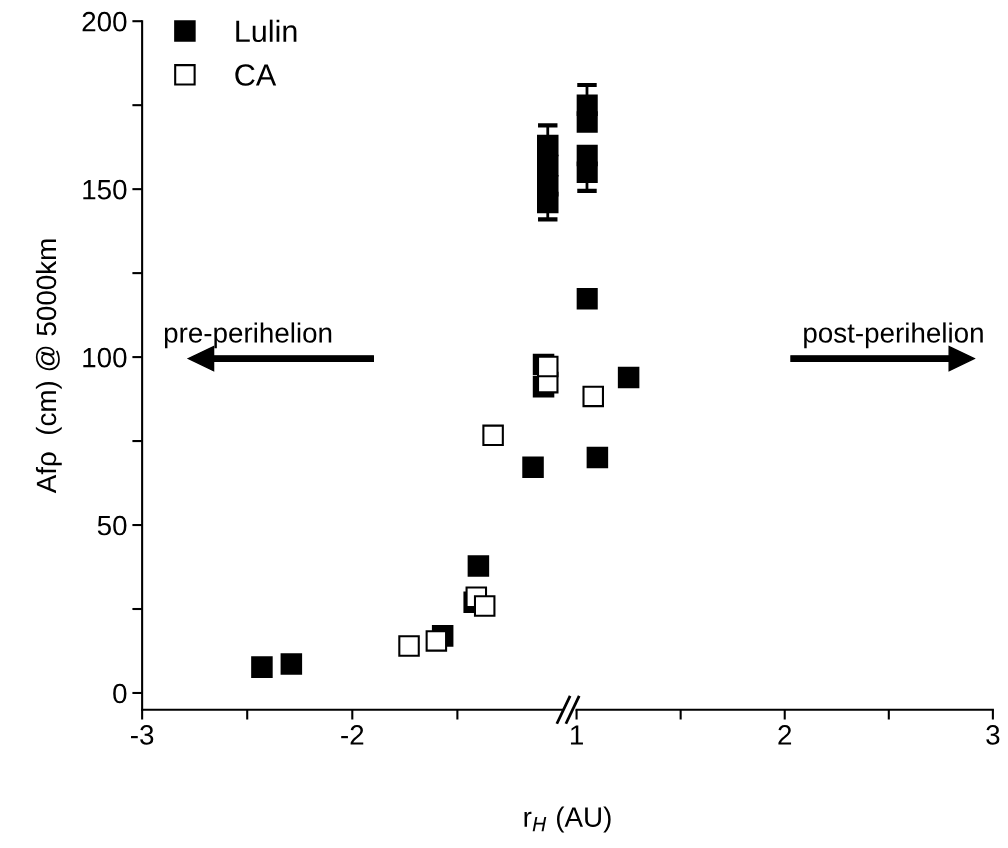  What do you see at coordinates (248, 335) in the screenshot?
I see `annotation: pre-perihelion` at bounding box center [248, 335].